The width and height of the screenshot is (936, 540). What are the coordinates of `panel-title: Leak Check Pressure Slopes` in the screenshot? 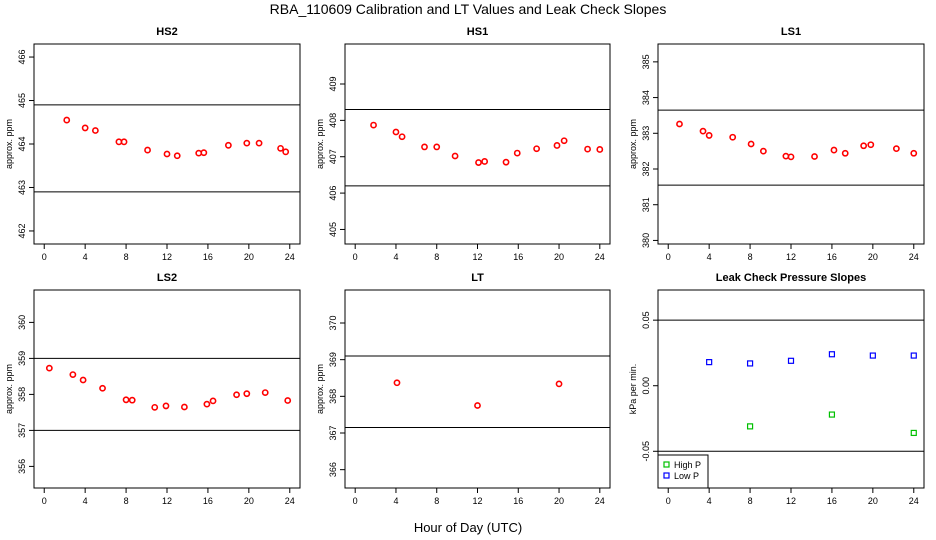 It's located at (791, 278).